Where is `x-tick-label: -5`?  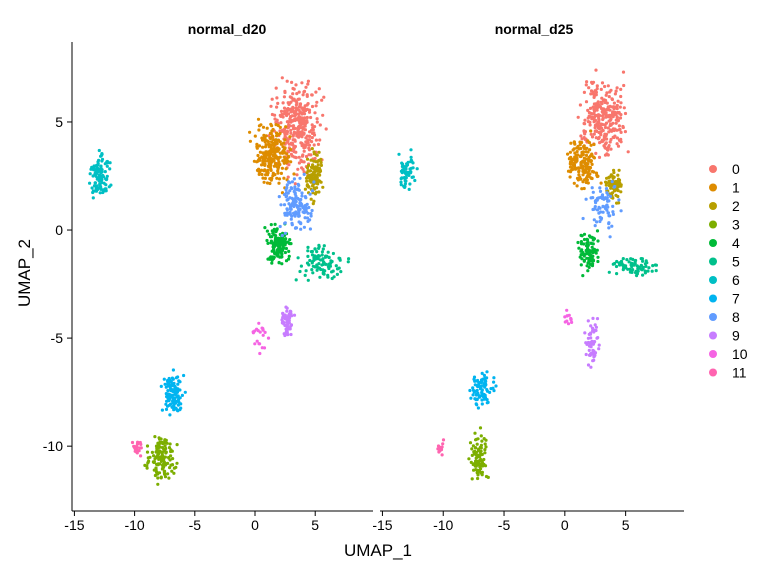
x-tick-label: -5 is located at coordinates (195, 525).